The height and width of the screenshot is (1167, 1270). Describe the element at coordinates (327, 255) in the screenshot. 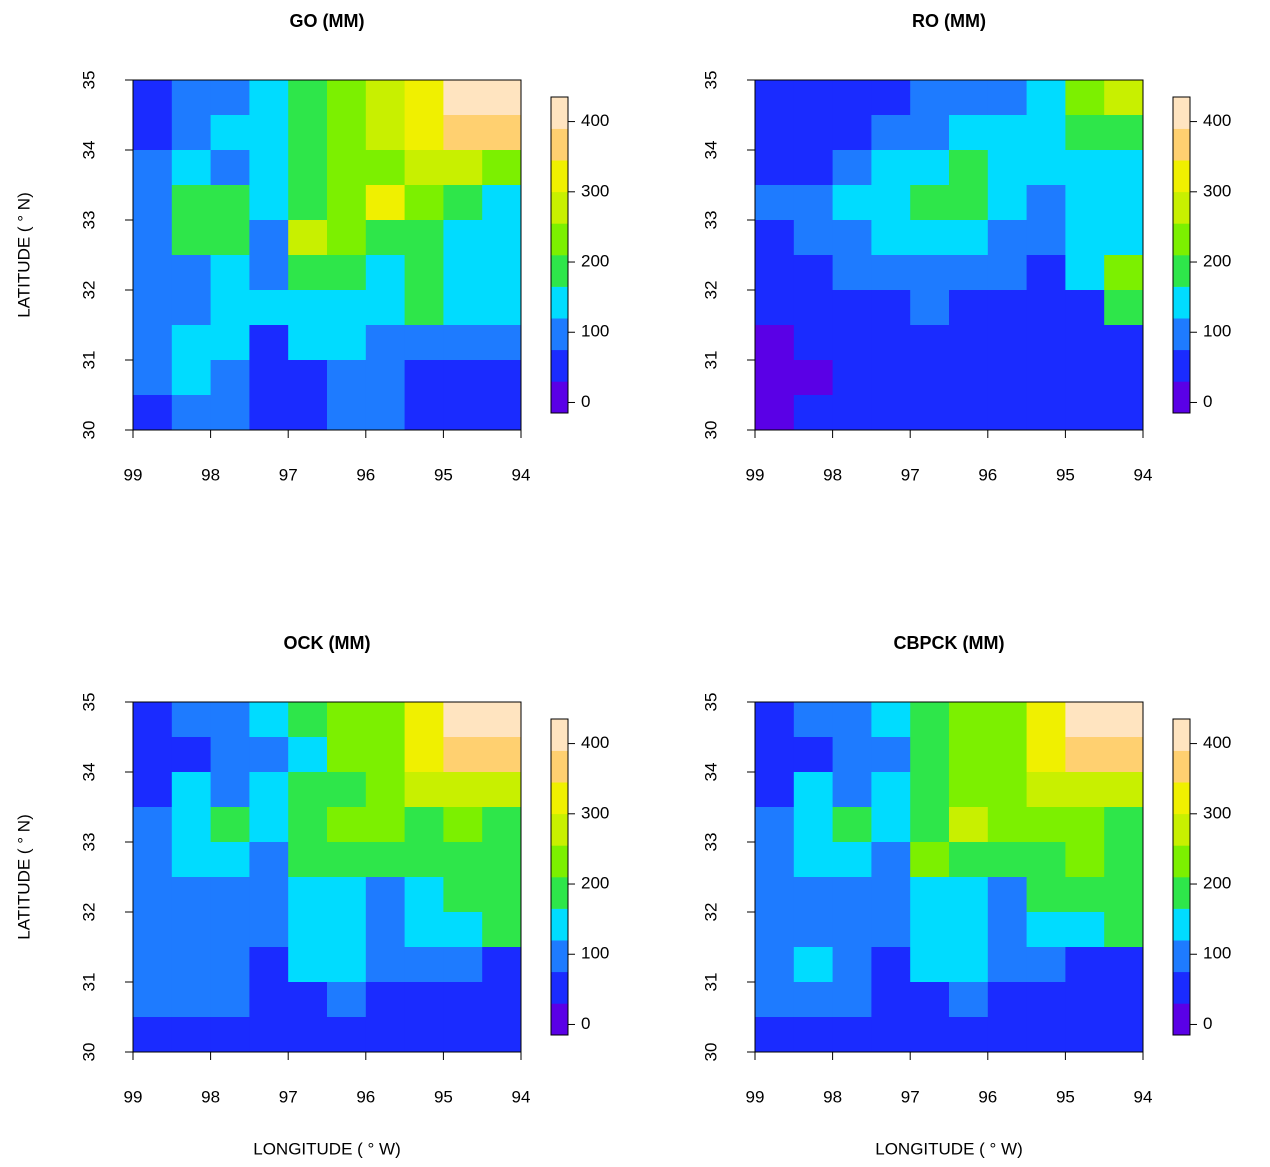

I see `plot-frame` at that location.